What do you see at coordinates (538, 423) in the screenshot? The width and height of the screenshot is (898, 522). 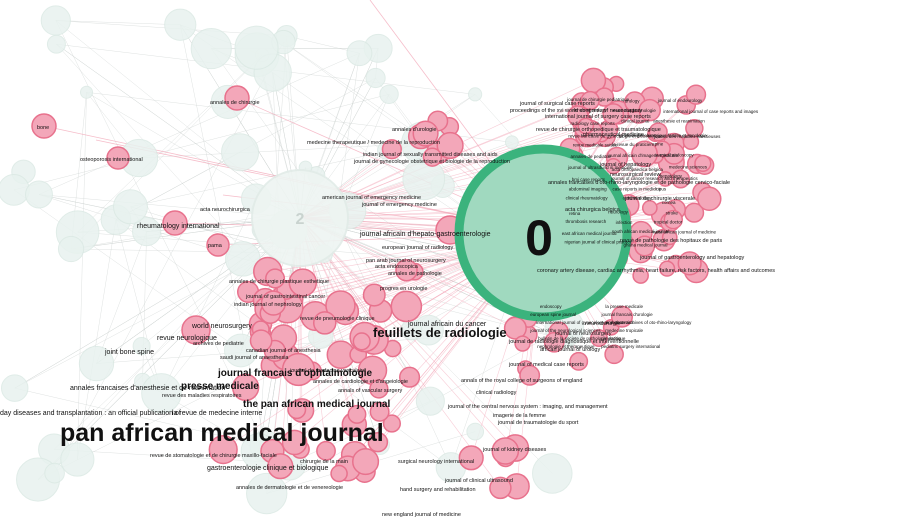 I see `journal-label: journal de traumatologie du sport` at bounding box center [538, 423].